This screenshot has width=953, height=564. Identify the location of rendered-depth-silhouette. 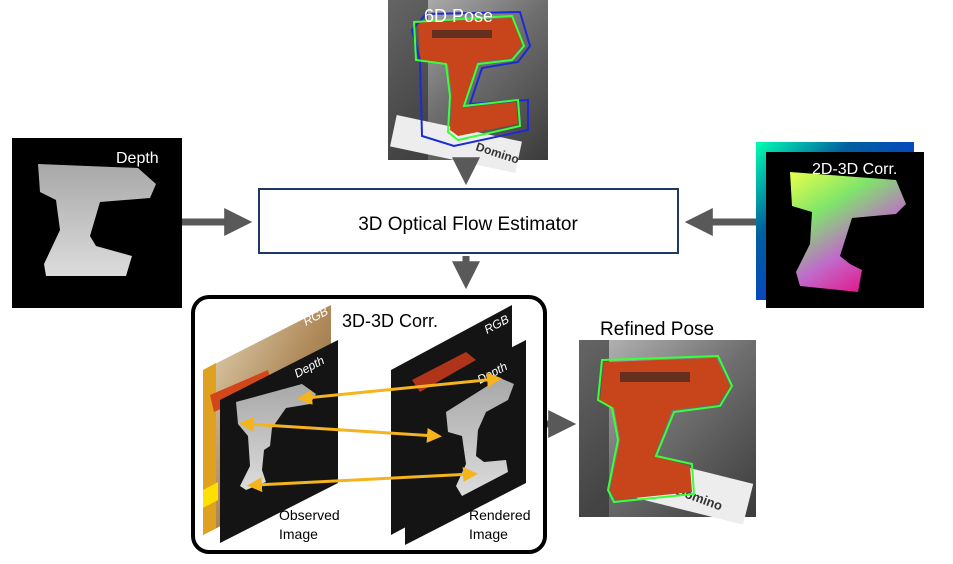
(480, 437).